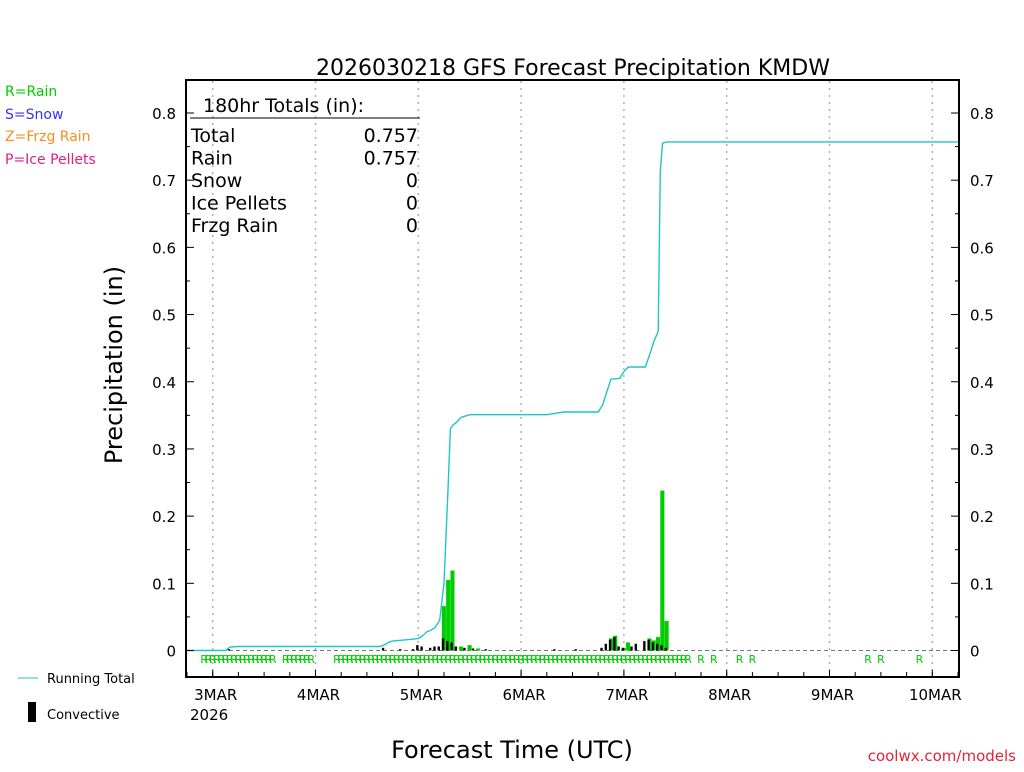  I want to click on totals-heading: 180hr Totals (in):, so click(283, 106).